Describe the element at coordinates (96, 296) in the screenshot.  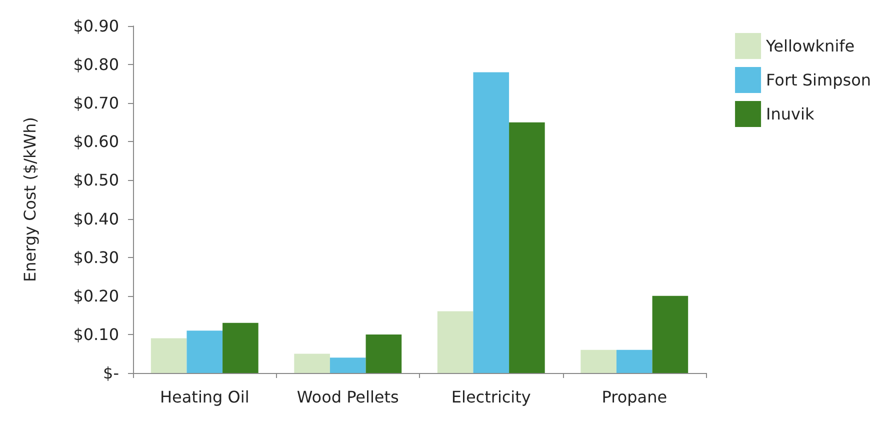
I see `y-tick-label: $0.20` at that location.